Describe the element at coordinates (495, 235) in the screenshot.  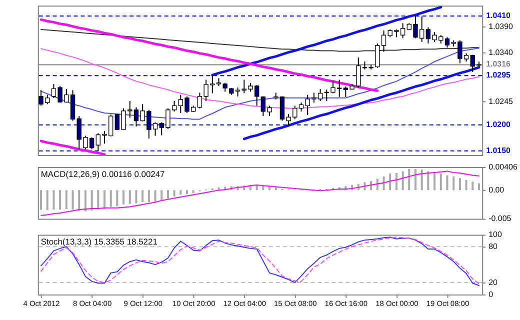
I see `y-tick-label: 100` at that location.